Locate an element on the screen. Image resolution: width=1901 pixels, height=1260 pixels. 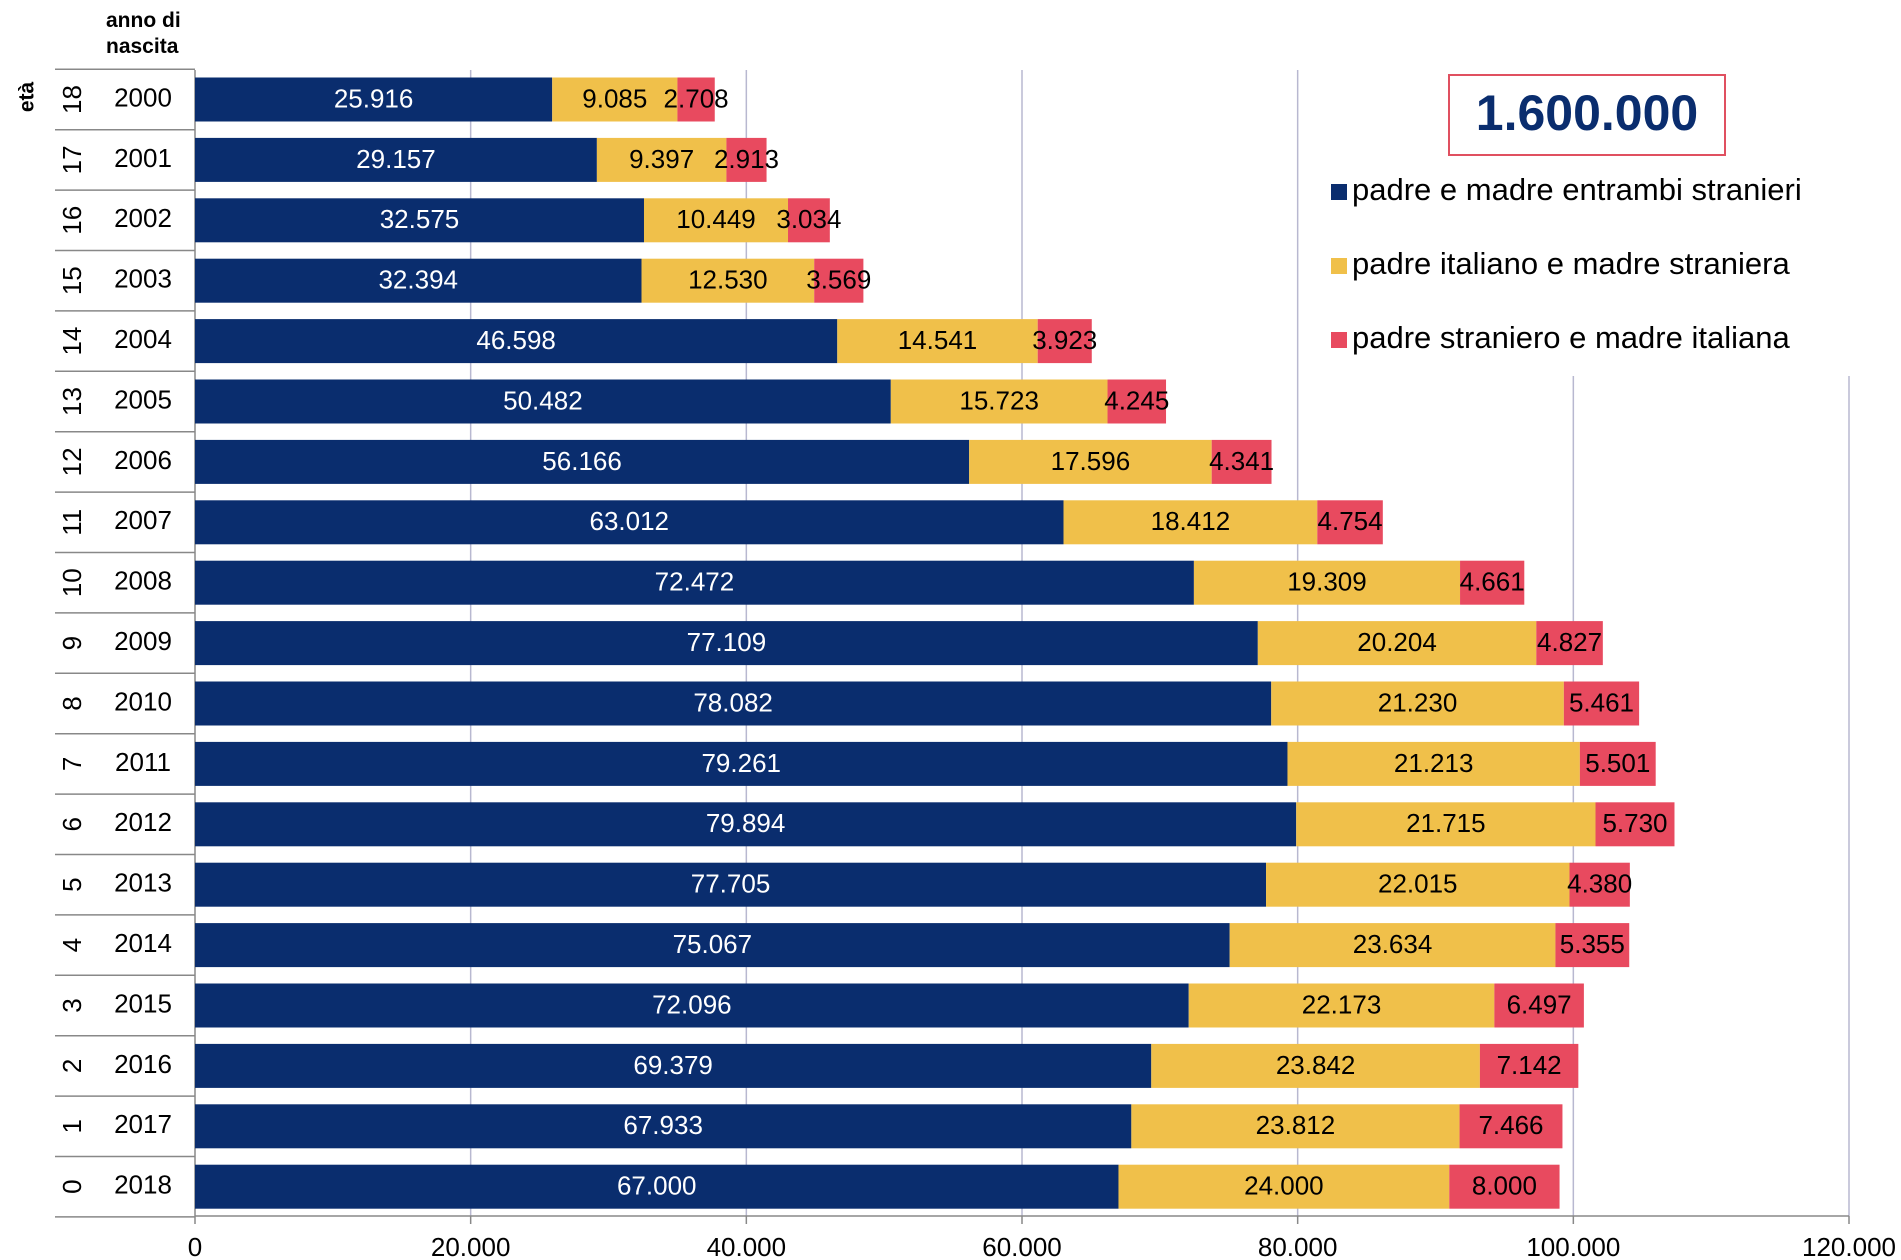
value-label: 75.067 is located at coordinates (713, 944).